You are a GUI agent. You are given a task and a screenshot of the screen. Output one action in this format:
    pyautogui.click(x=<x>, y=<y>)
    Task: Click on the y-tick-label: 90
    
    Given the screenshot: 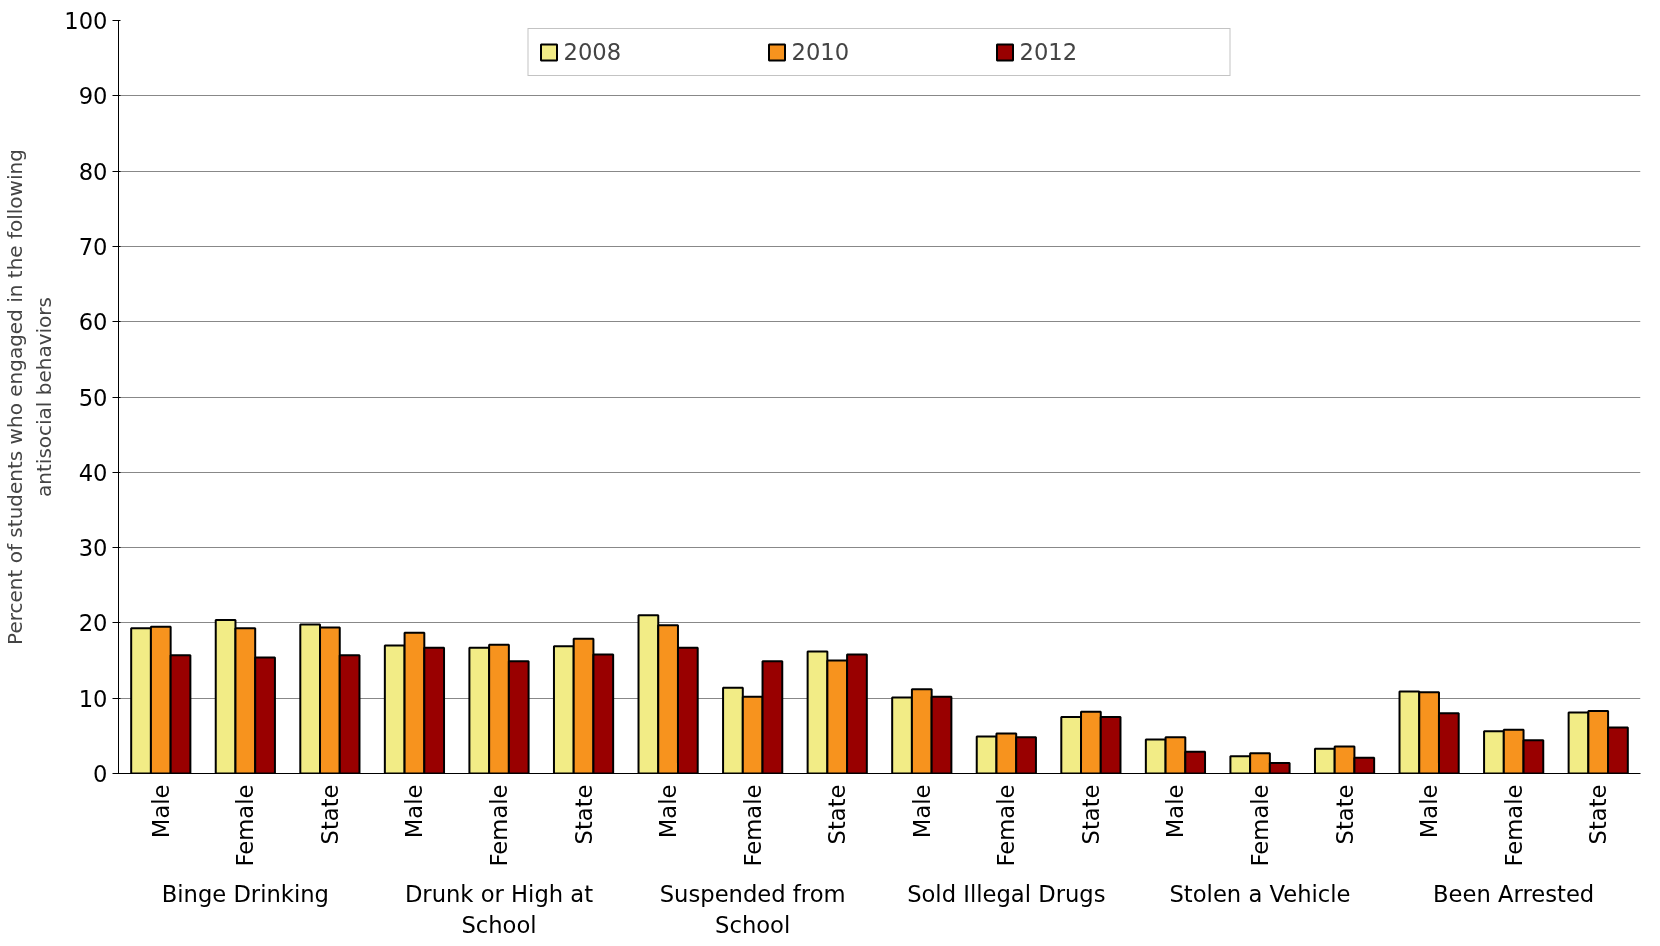 What is the action you would take?
    pyautogui.click(x=93, y=96)
    